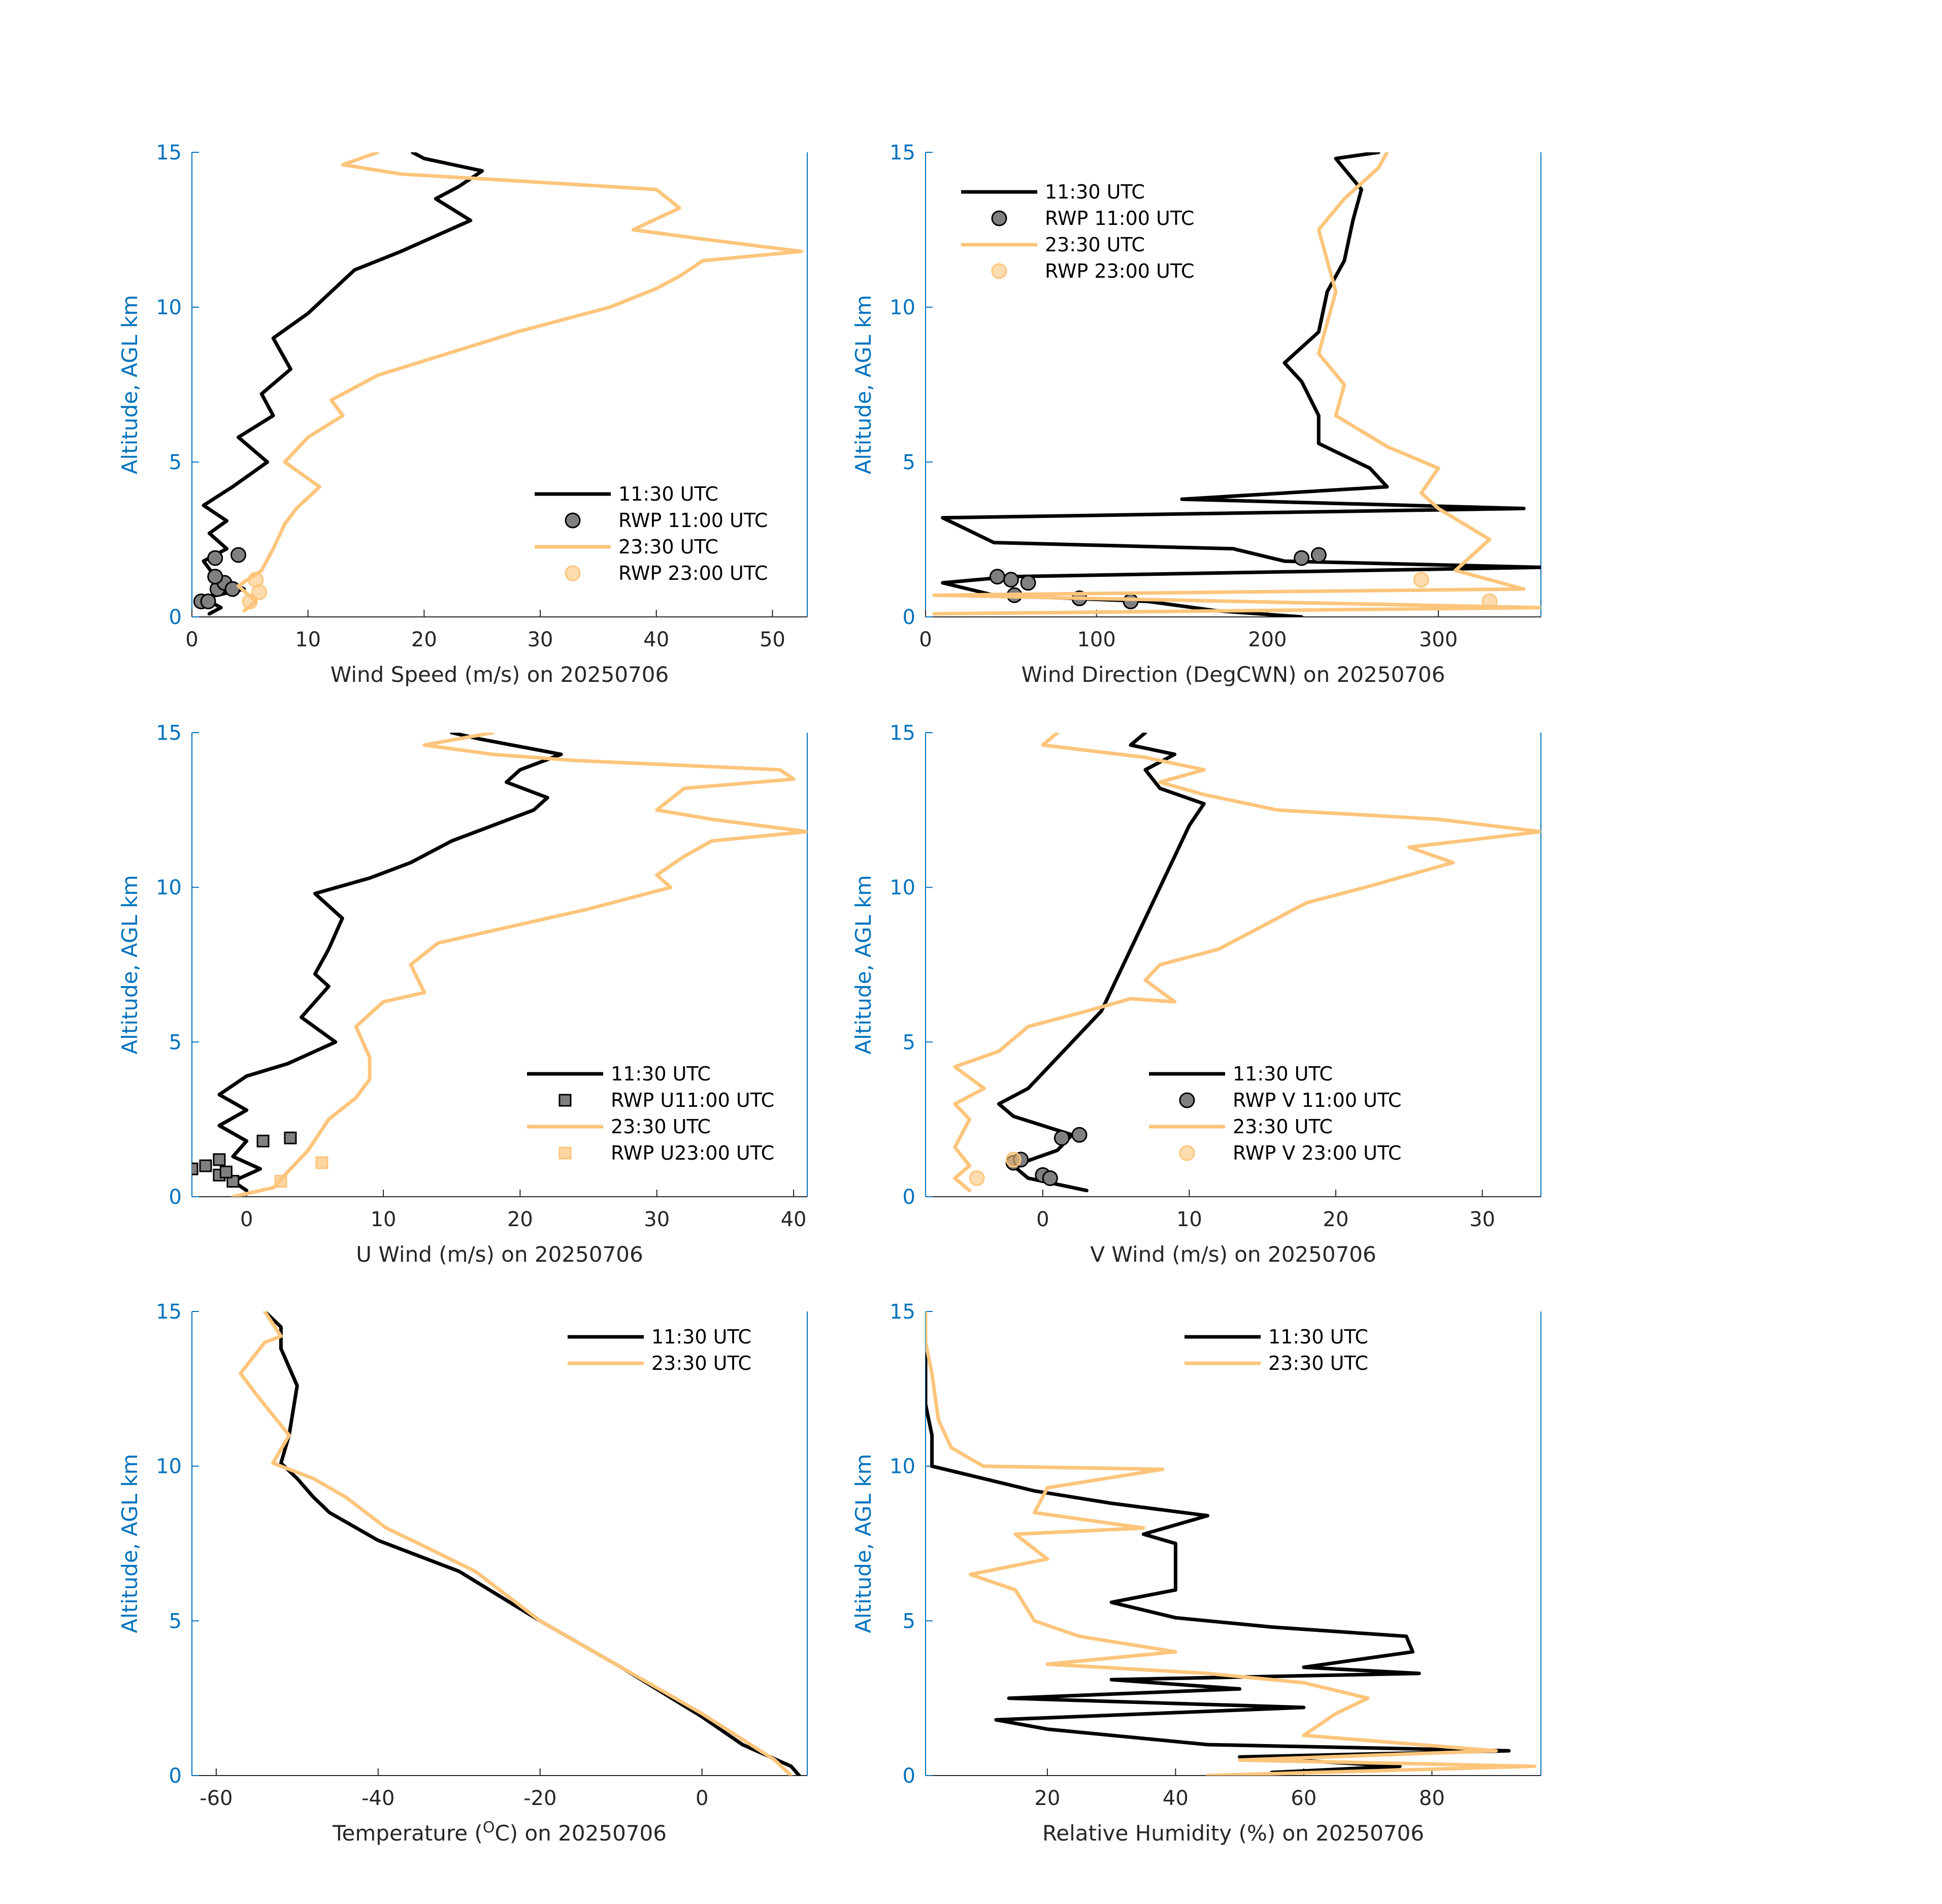 The width and height of the screenshot is (1942, 1904). What do you see at coordinates (581, 1834) in the screenshot?
I see `temperature-x-axis-title-part: C) on 20250706` at bounding box center [581, 1834].